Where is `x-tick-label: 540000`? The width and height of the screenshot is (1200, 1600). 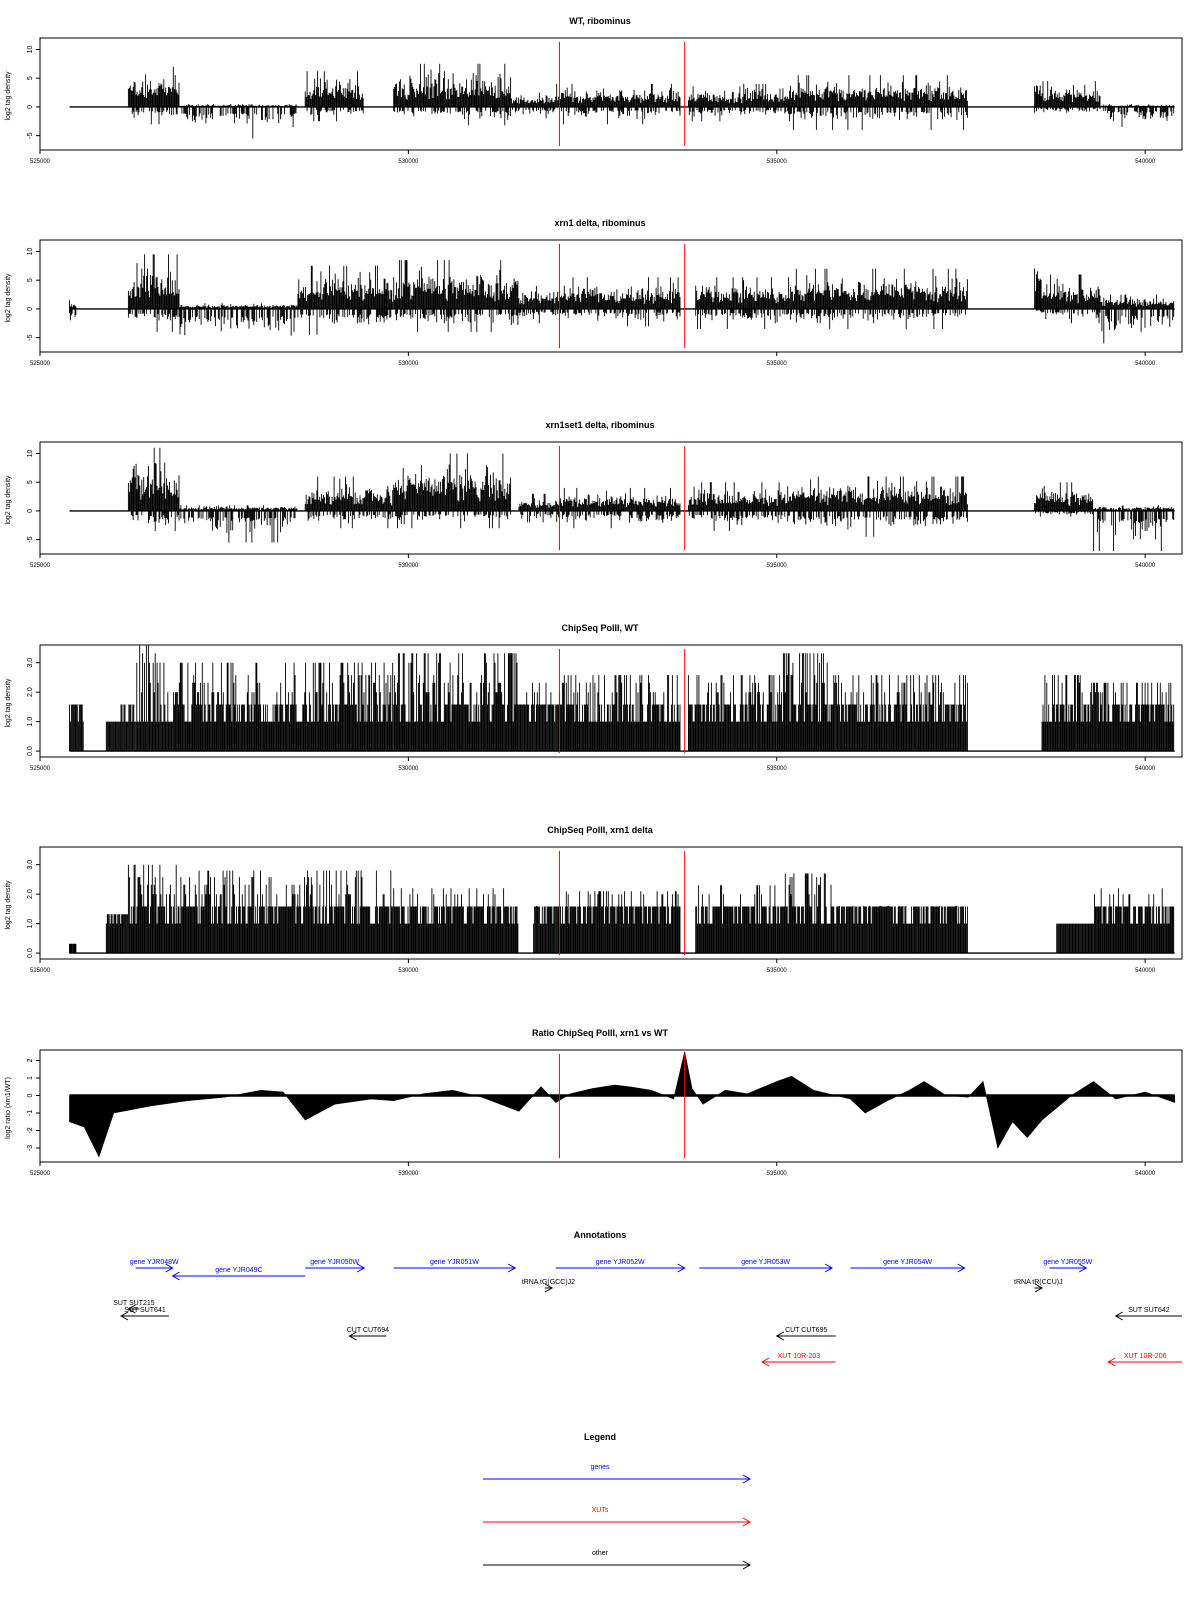
x-tick-label: 540000 is located at coordinates (1145, 162).